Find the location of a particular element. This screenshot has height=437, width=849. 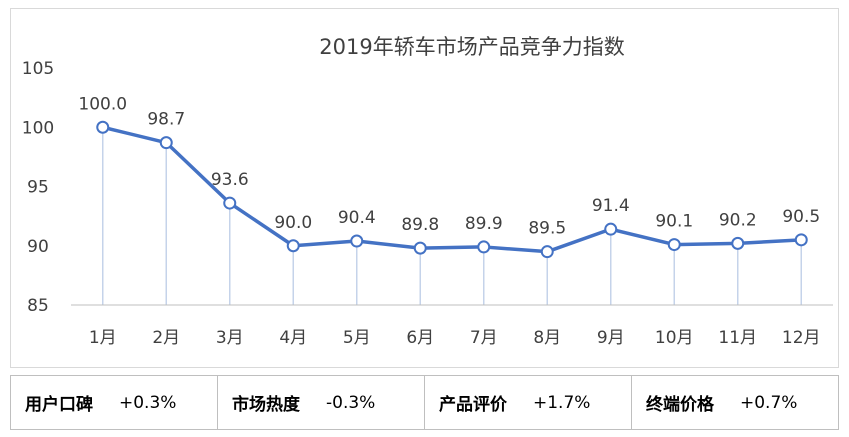

metric-value: +1.7% is located at coordinates (562, 402).